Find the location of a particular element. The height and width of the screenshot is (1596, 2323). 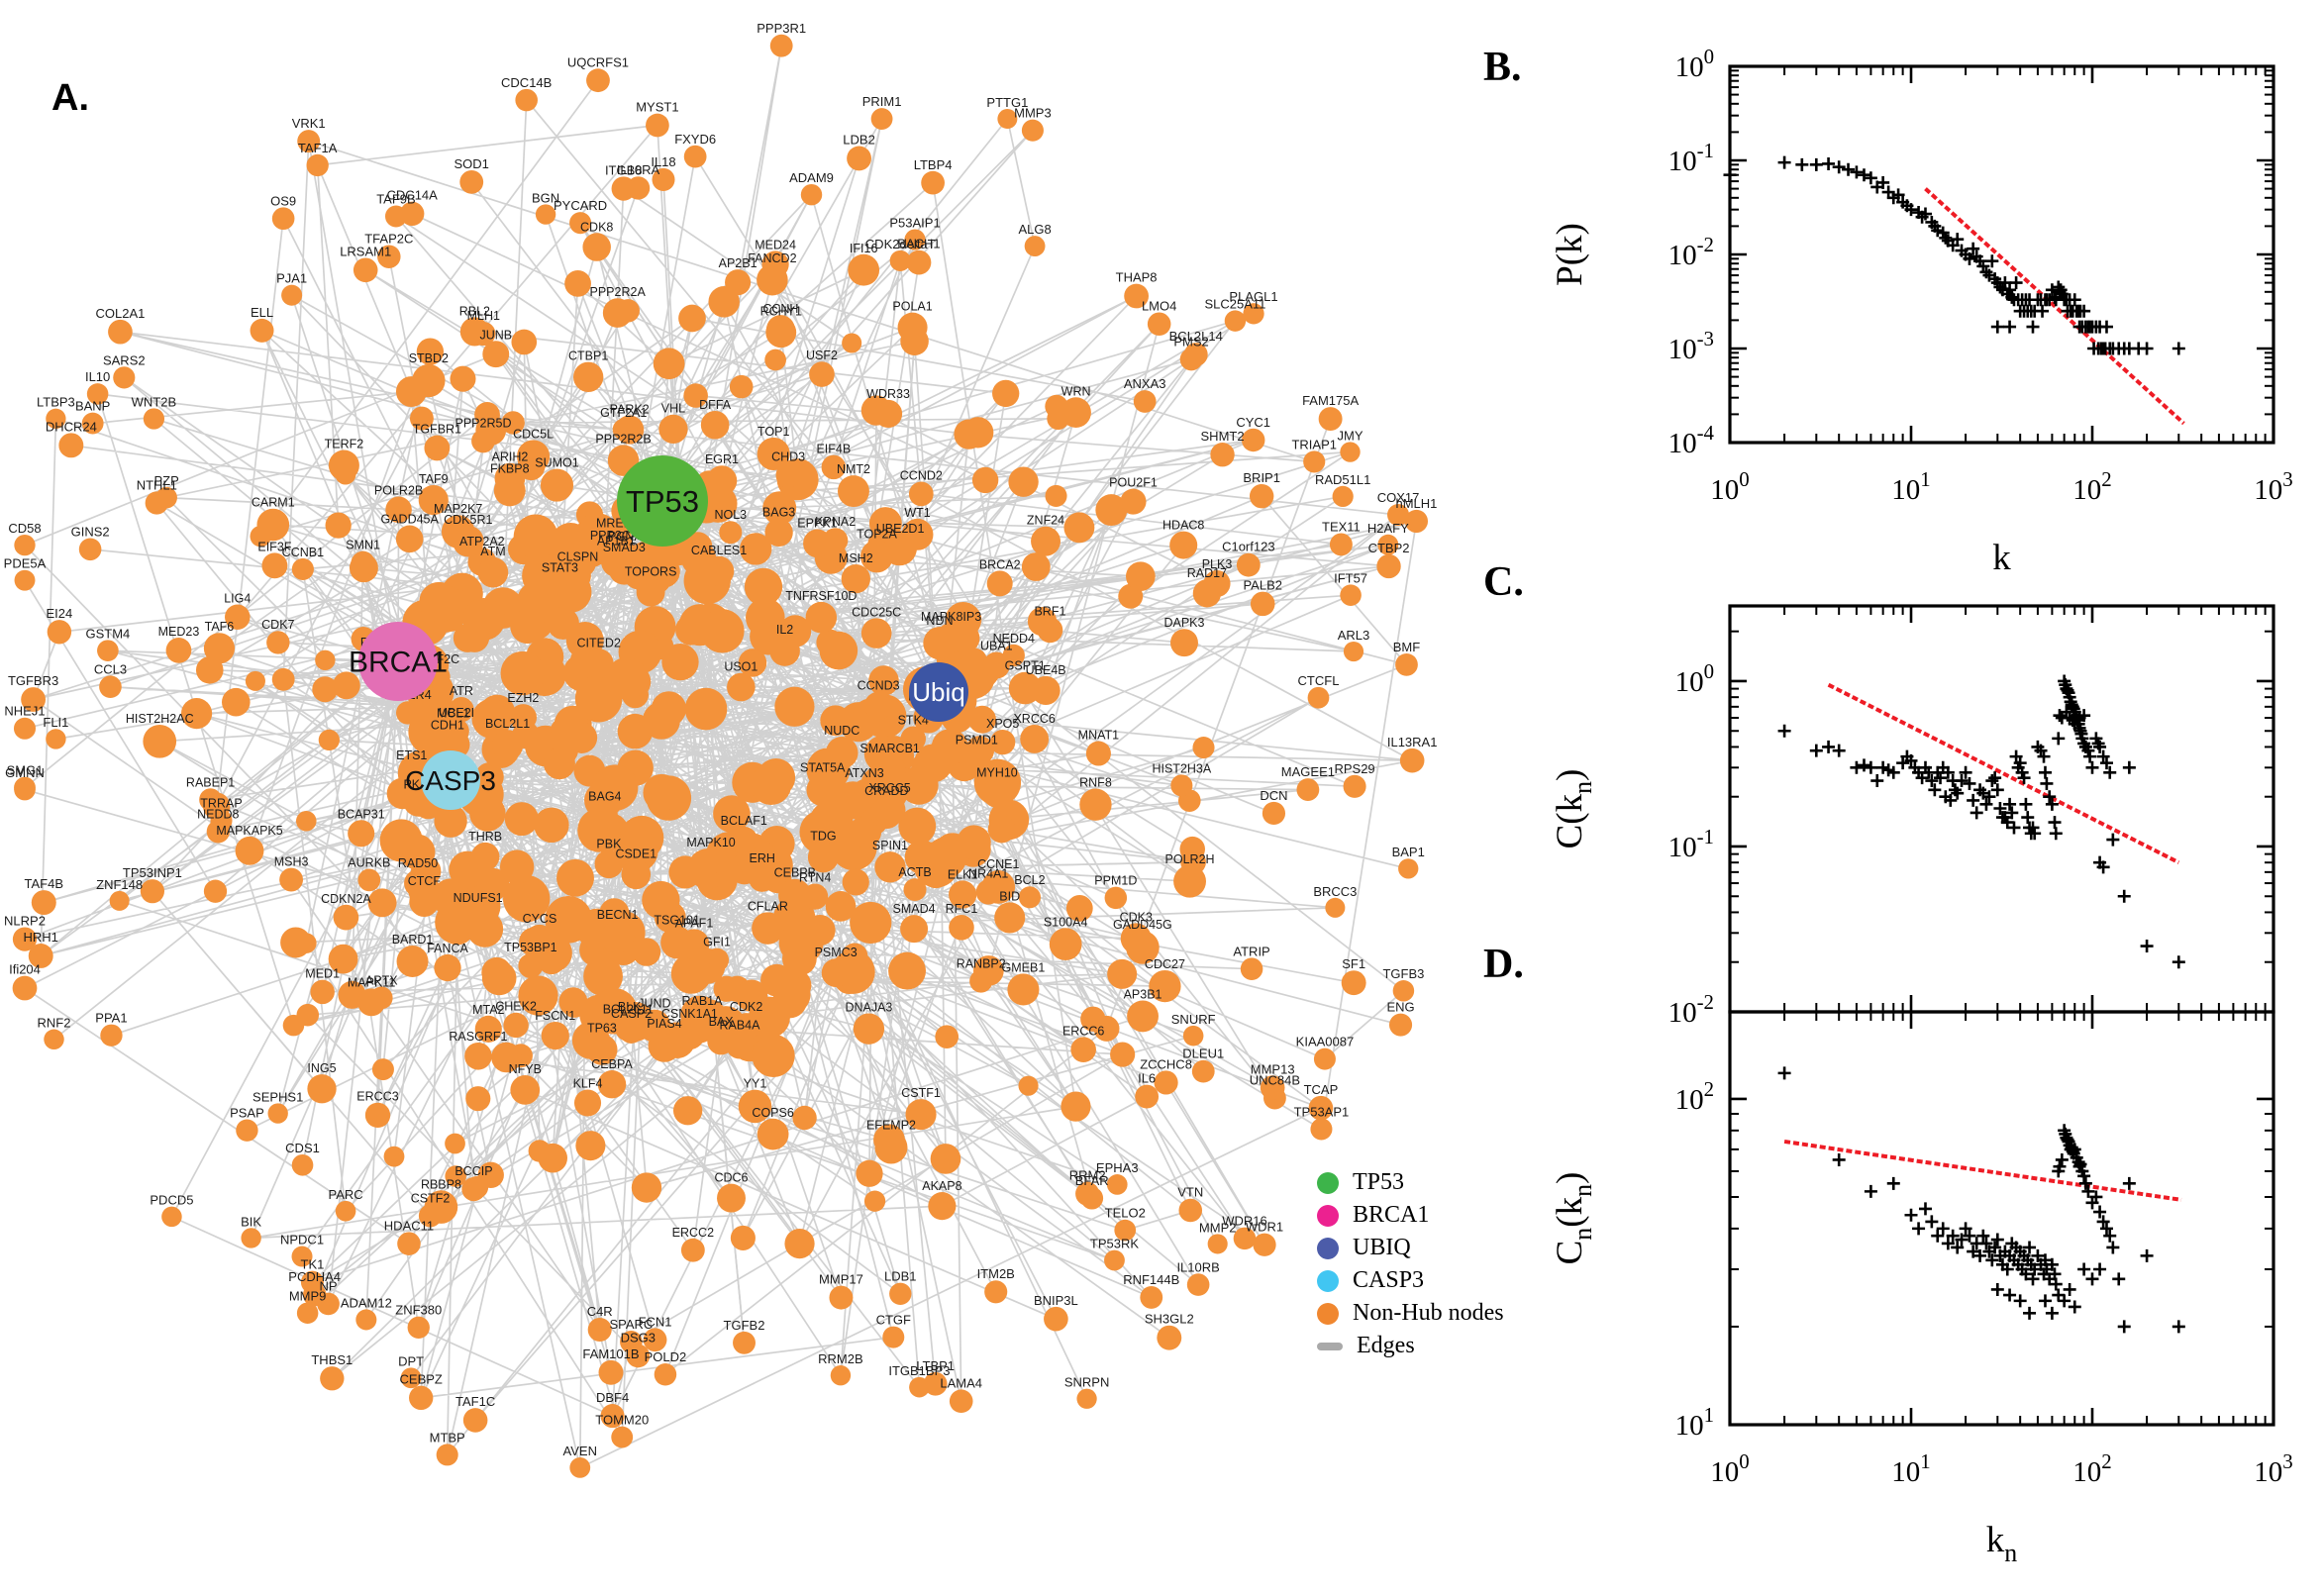

network-node-label: POLD2 is located at coordinates (666, 1356).